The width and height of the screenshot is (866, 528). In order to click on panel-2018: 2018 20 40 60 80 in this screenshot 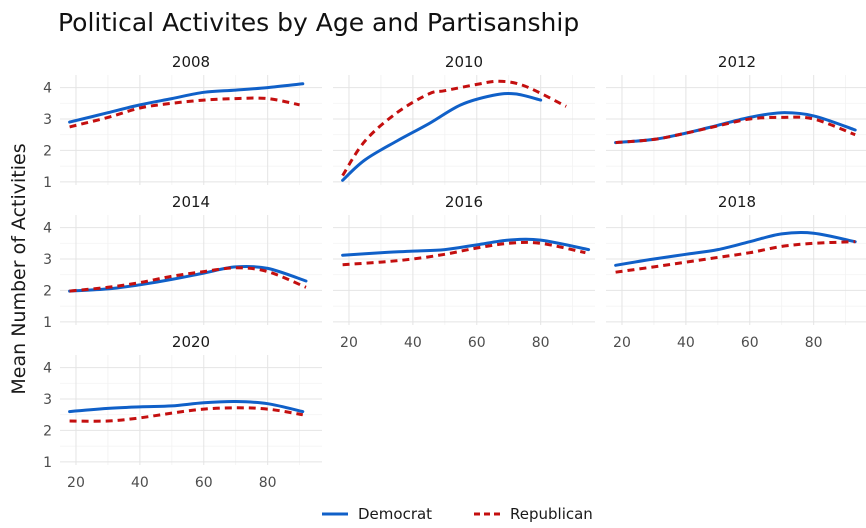, I will do `click(736, 272)`.